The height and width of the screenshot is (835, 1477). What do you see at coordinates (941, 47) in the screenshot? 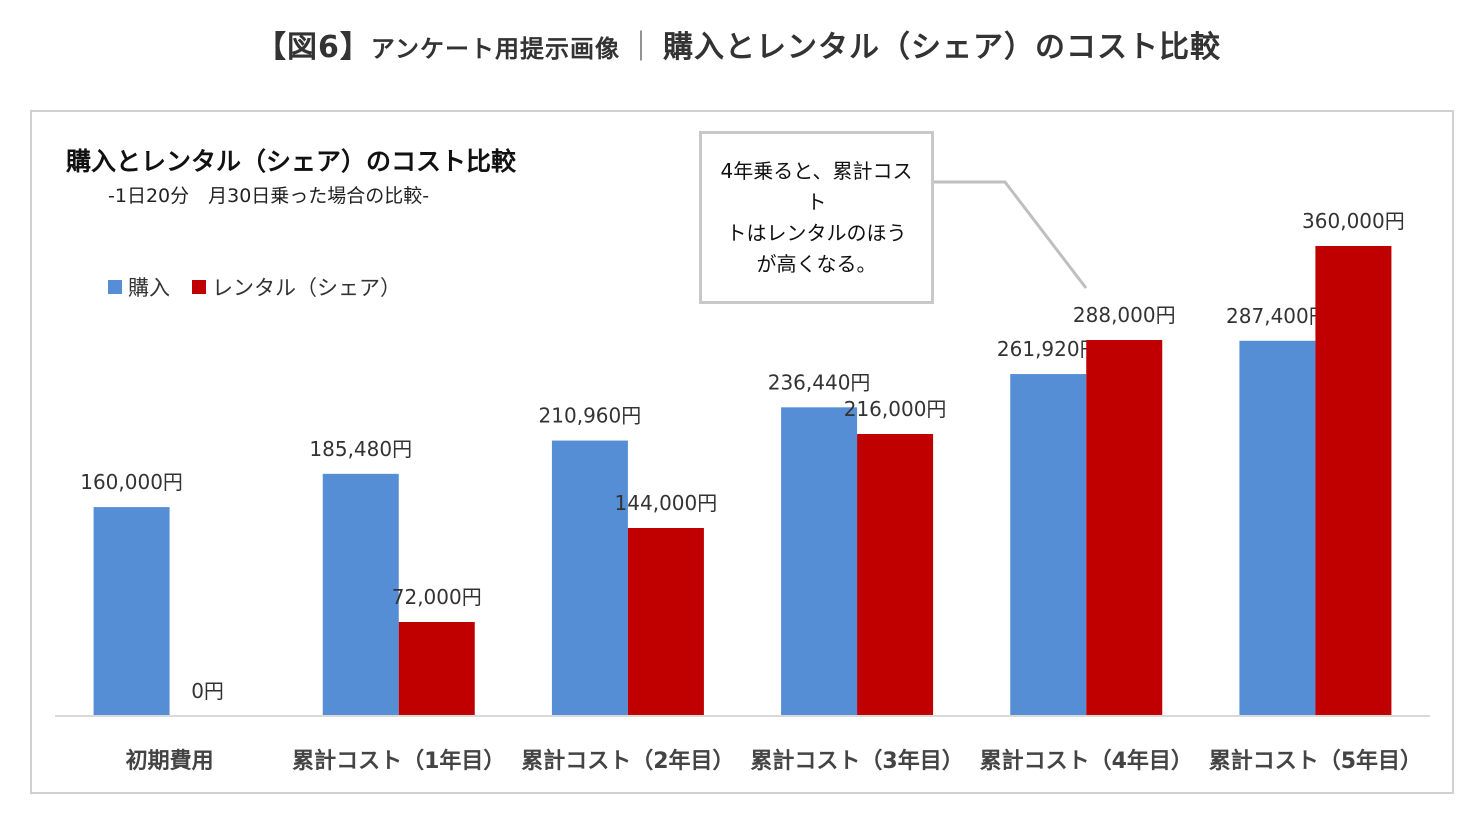
I see `page-title-main: 購入とレンタル（シェア）のコスト比較` at bounding box center [941, 47].